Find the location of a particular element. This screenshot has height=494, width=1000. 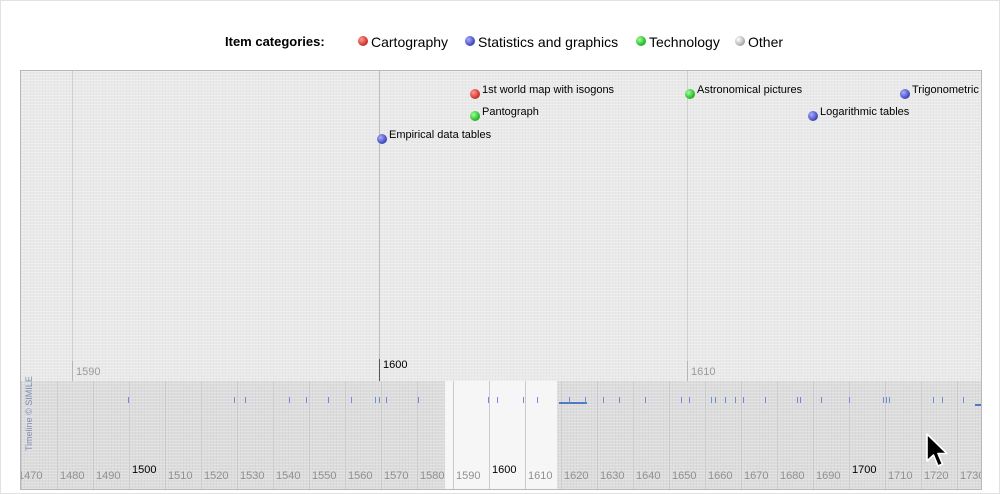

legend-label: Cartography is located at coordinates (410, 42).